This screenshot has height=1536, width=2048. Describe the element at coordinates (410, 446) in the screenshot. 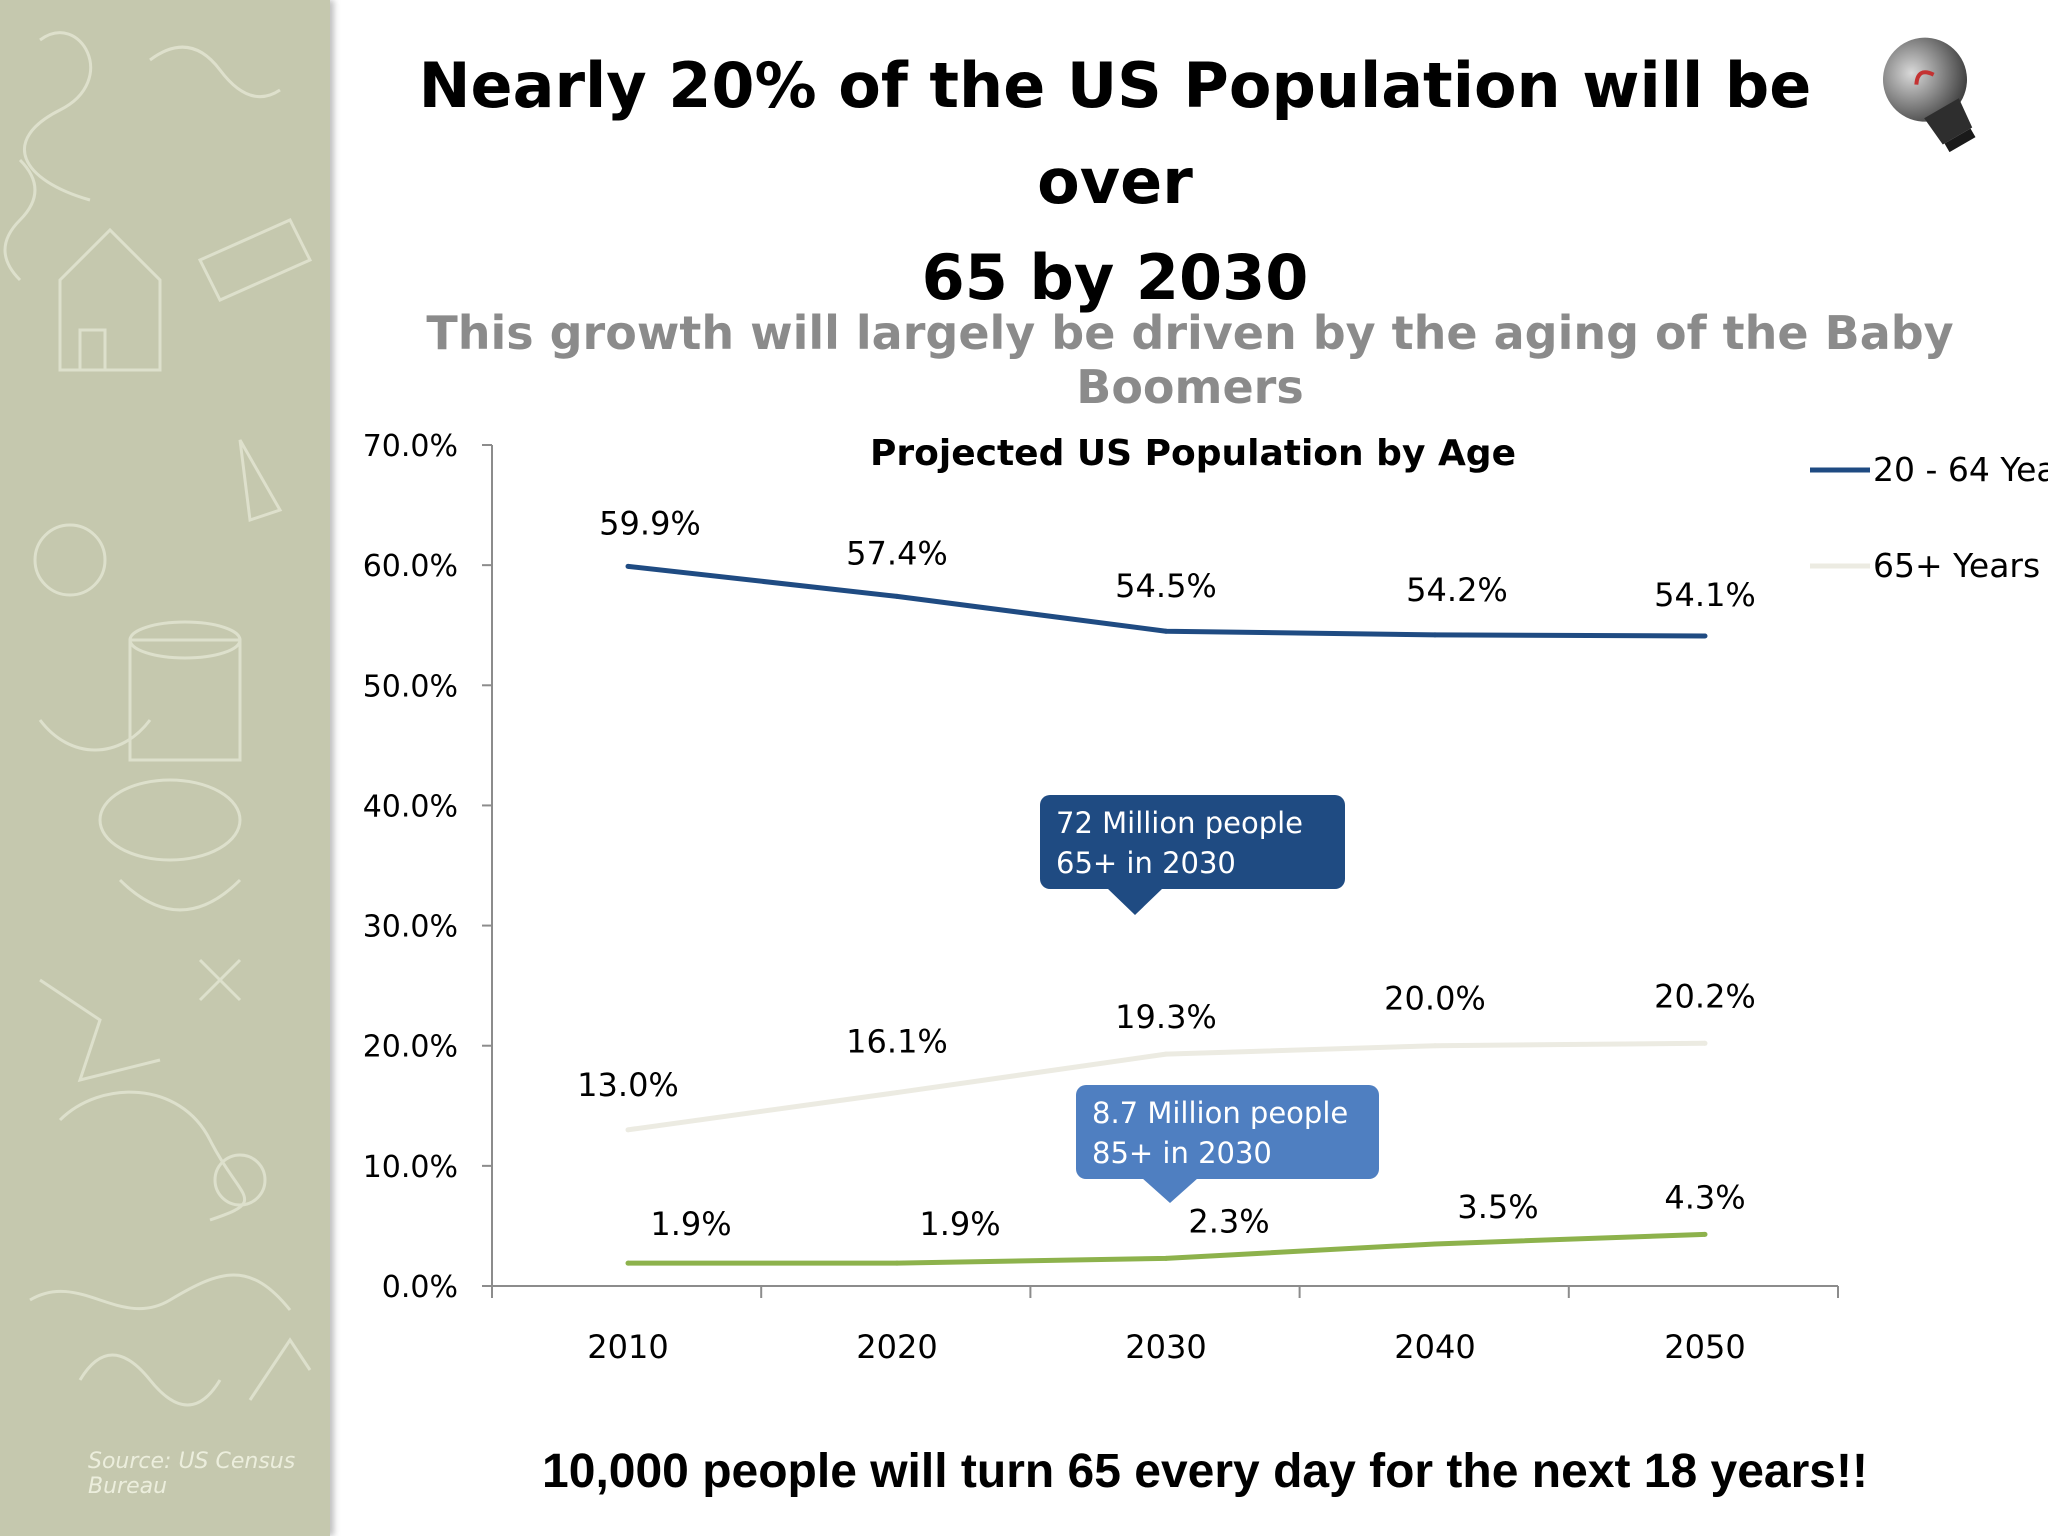

I see `y-tick-label: 70.0%` at that location.